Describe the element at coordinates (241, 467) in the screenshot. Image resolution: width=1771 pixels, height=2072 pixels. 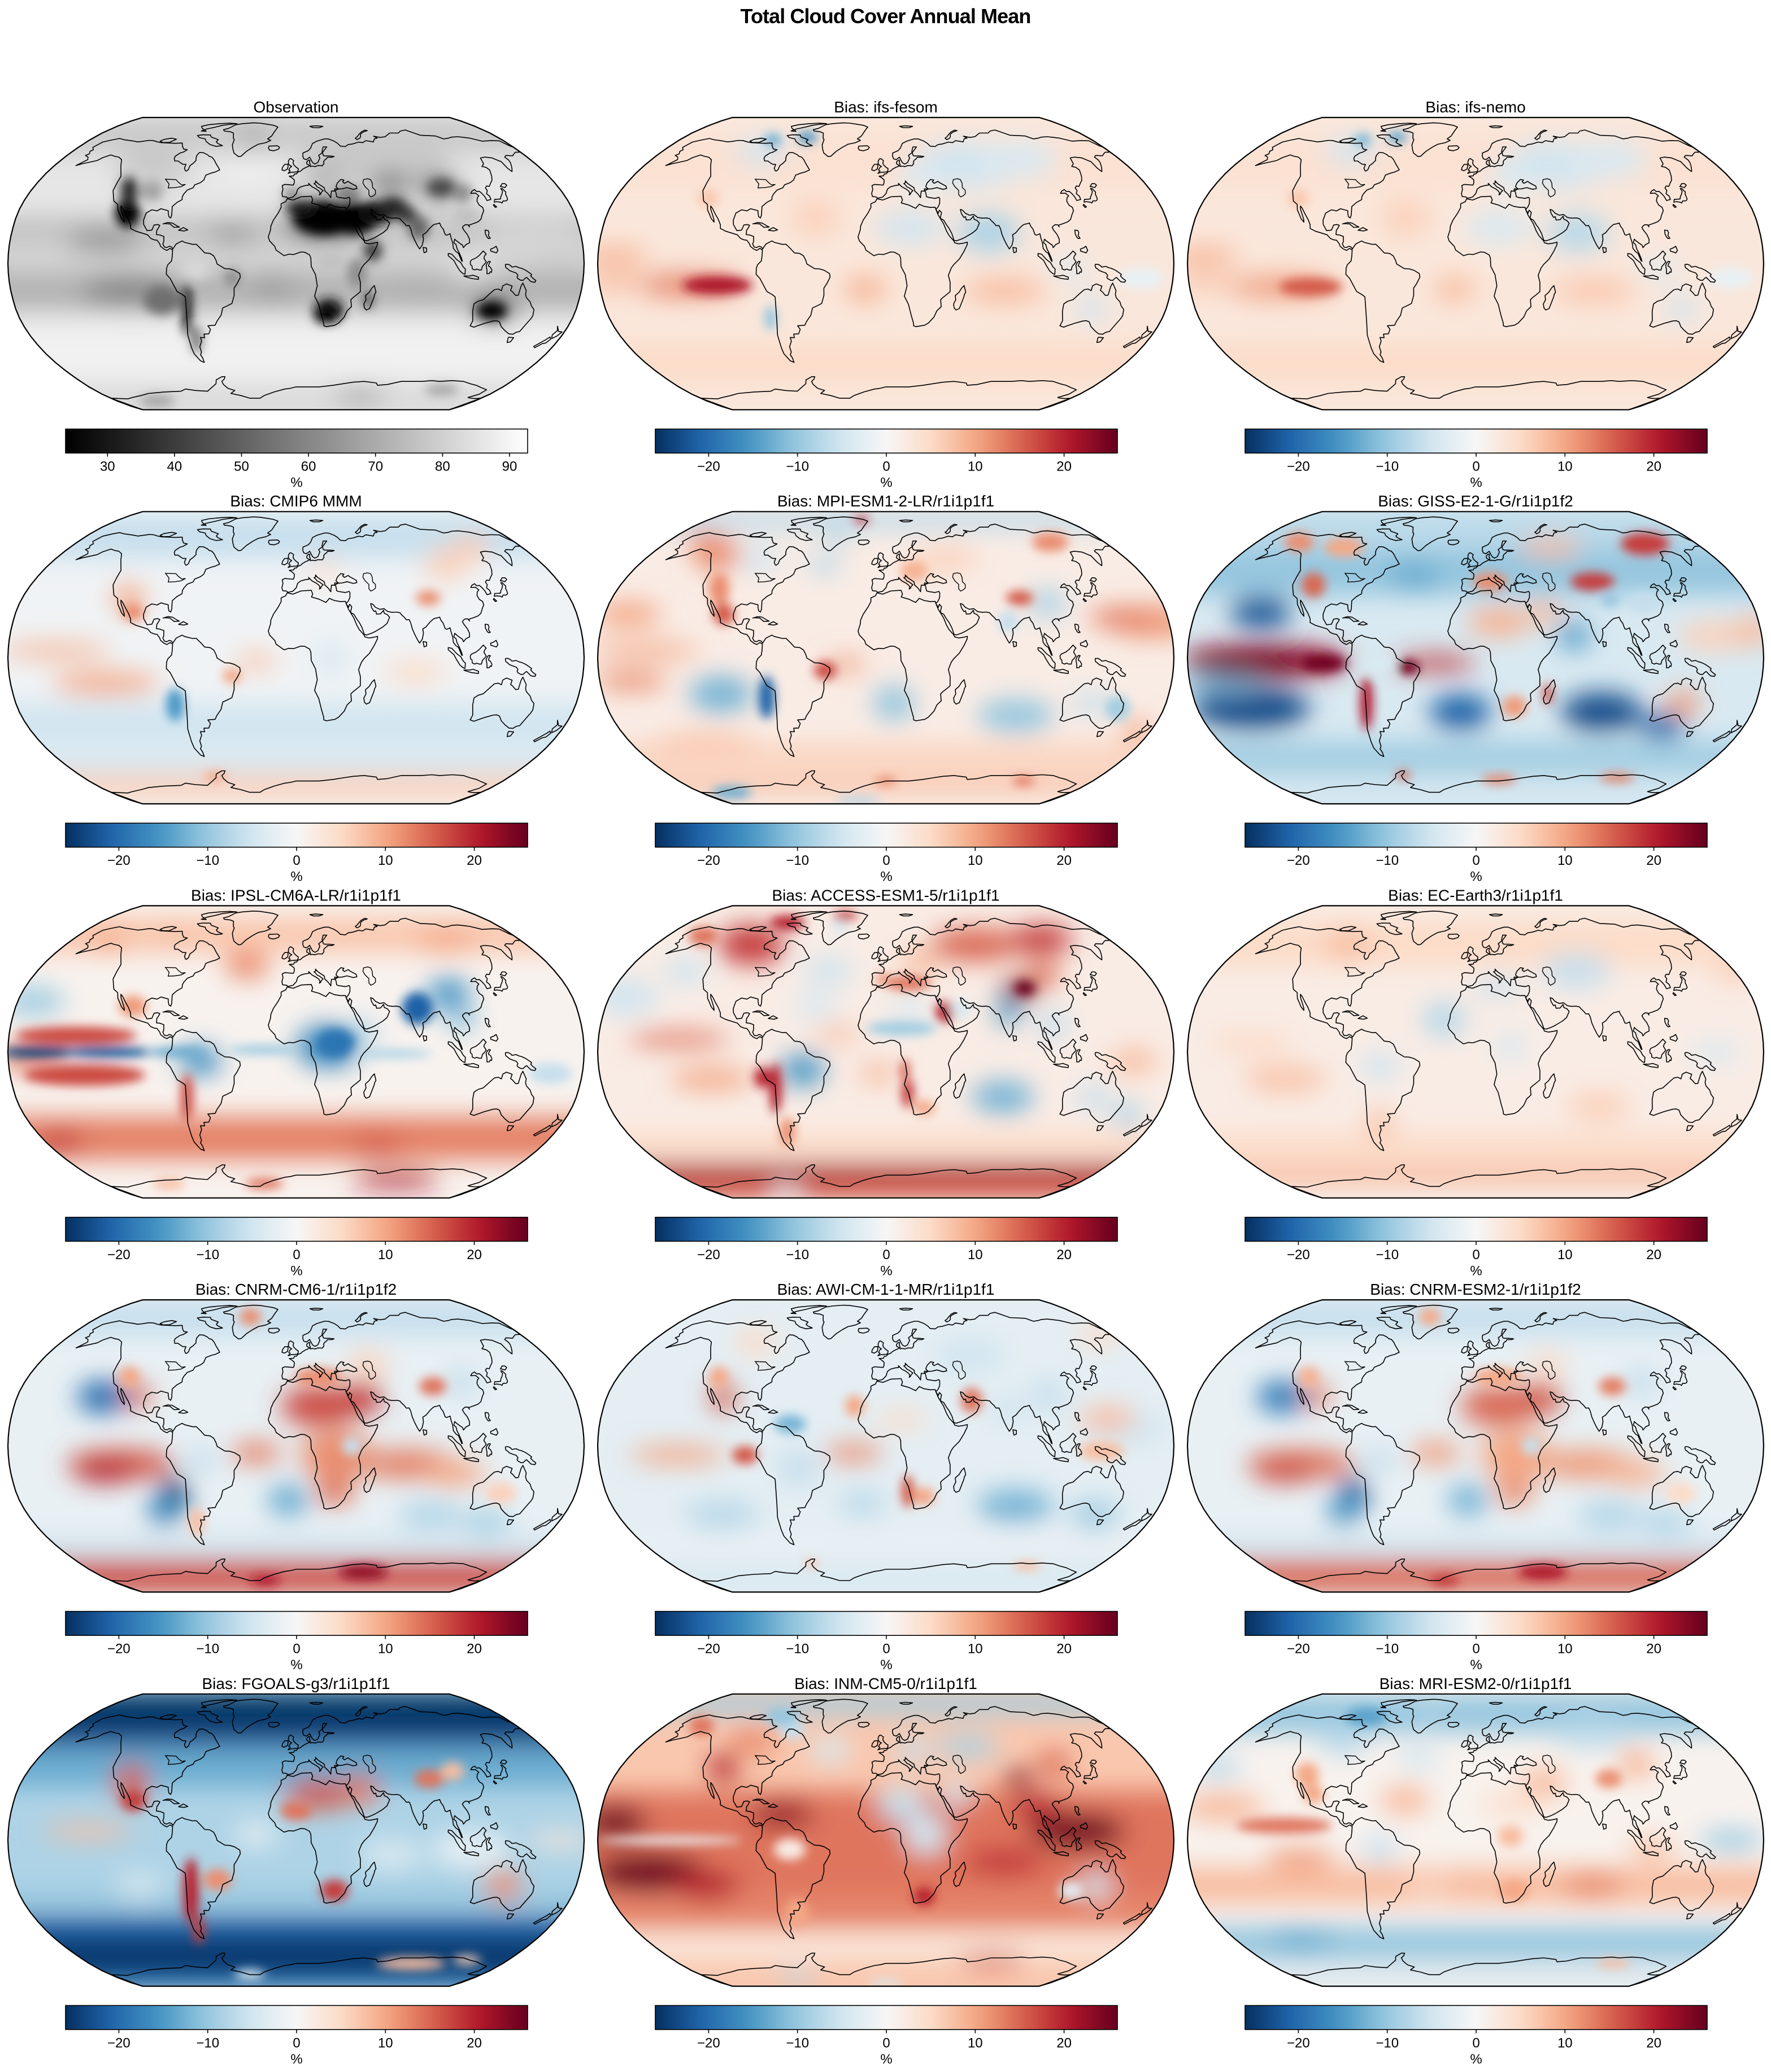
I see `svg-text: 50` at that location.